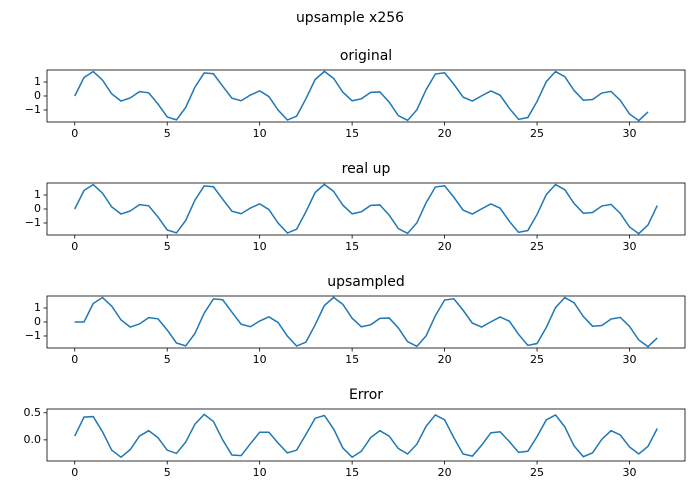 This screenshot has width=700, height=500. What do you see at coordinates (366, 282) in the screenshot?
I see `subplot-title: upsampled` at bounding box center [366, 282].